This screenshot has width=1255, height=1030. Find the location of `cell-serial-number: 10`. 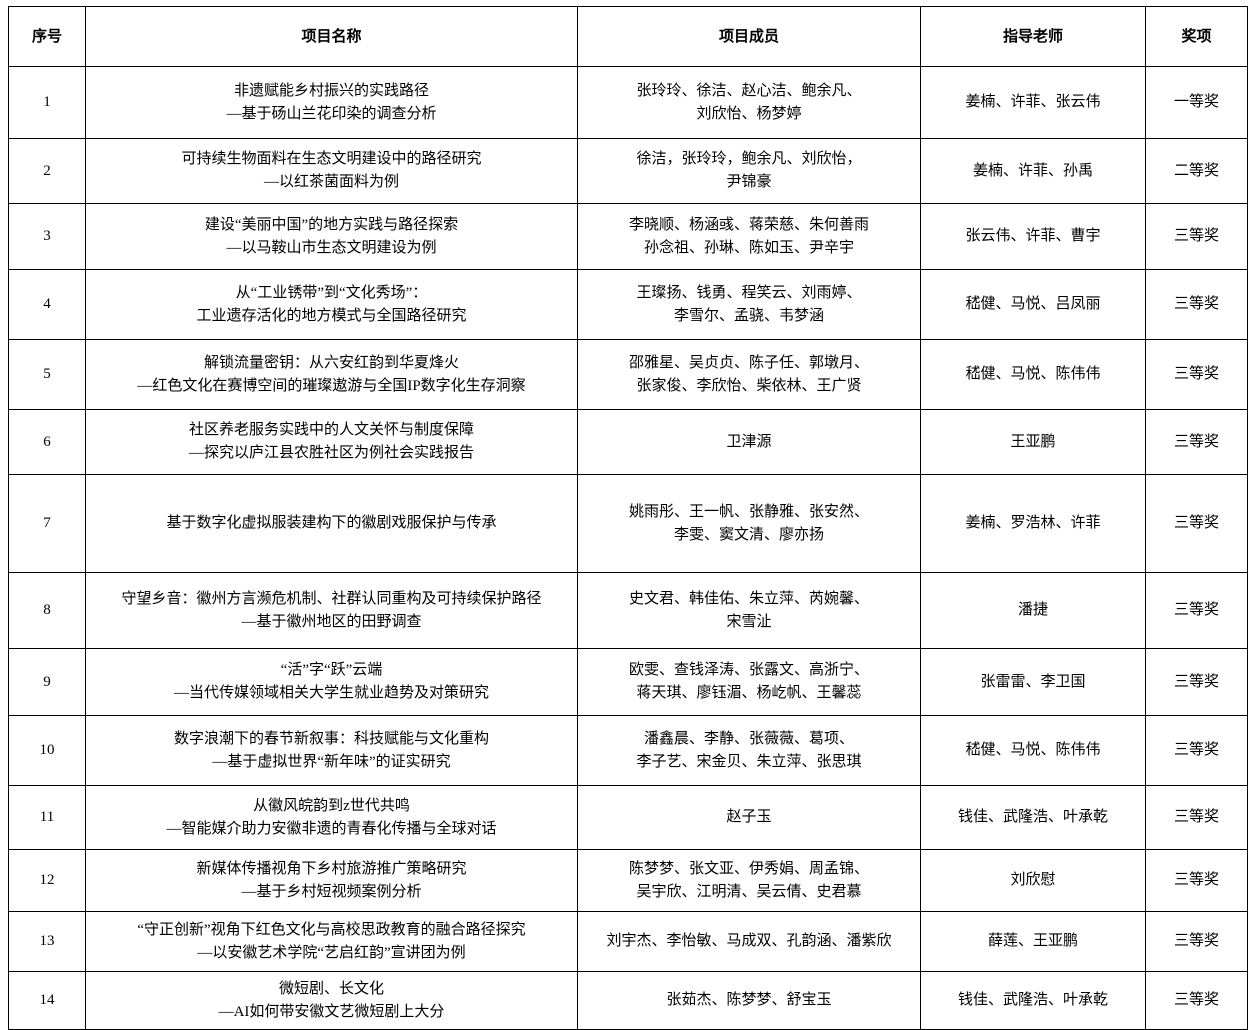

cell-serial-number: 10 is located at coordinates (47, 750).